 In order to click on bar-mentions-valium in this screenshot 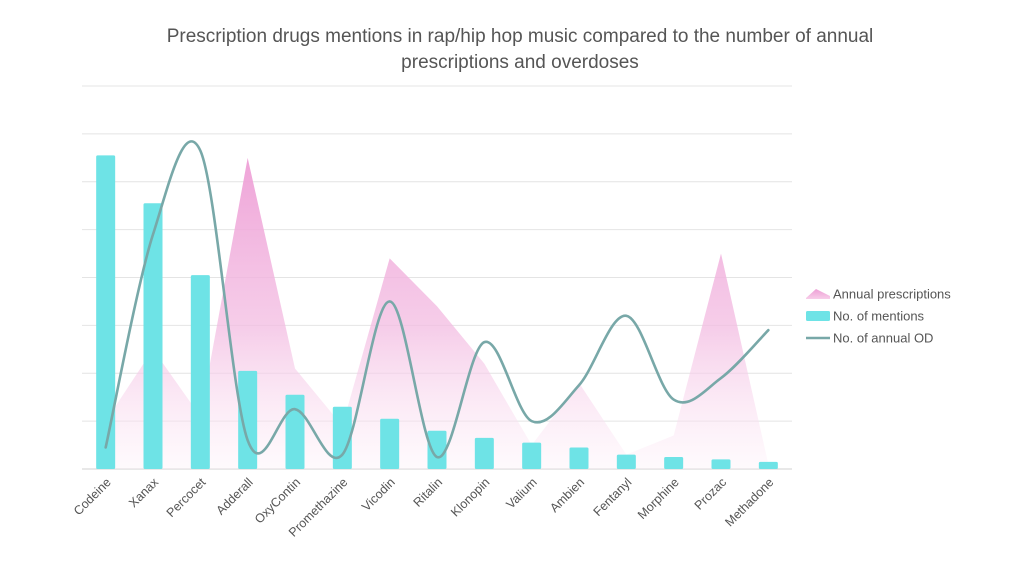, I will do `click(532, 455)`.